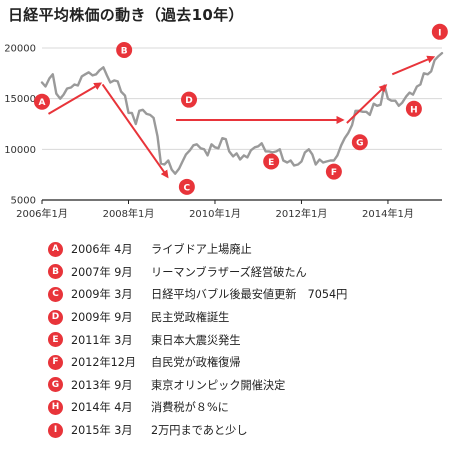 The image size is (450, 450). I want to click on event-marker-d, so click(189, 99).